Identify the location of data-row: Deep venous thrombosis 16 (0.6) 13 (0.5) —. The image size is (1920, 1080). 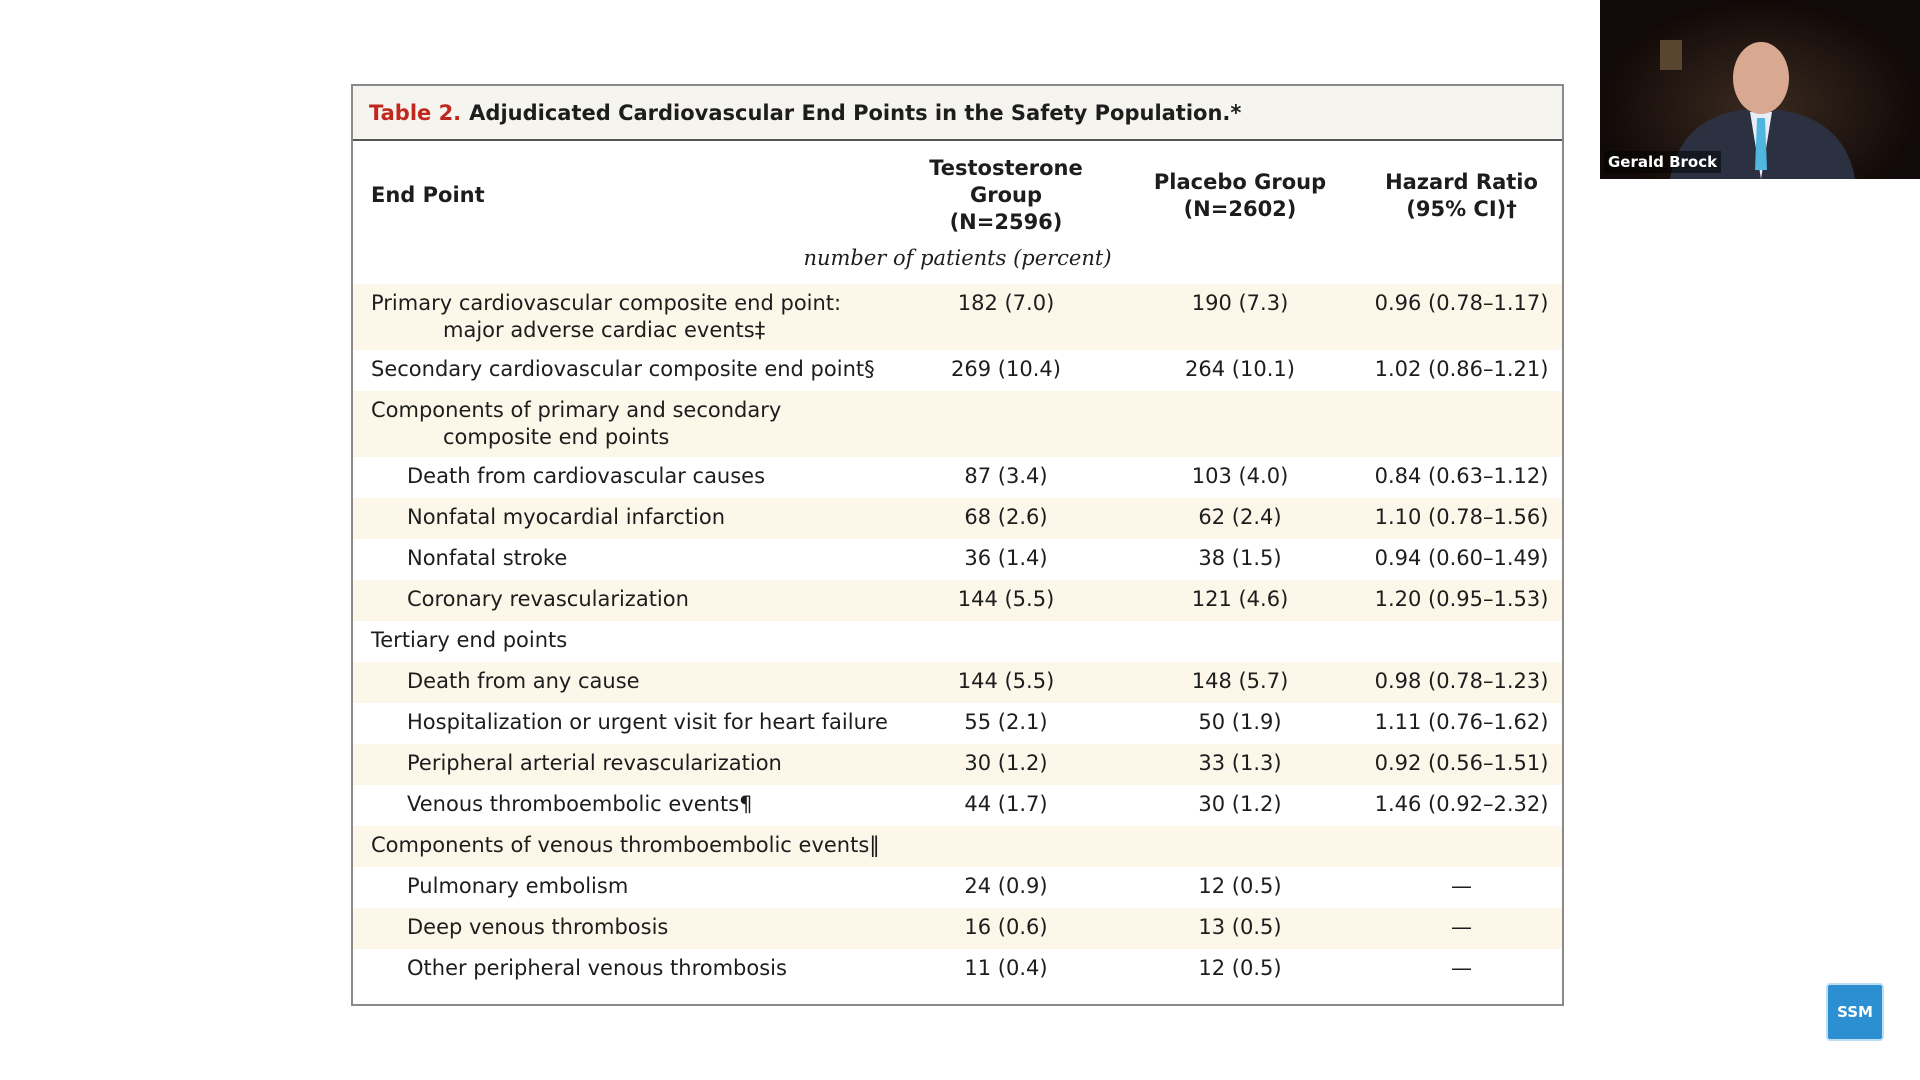
(957, 928).